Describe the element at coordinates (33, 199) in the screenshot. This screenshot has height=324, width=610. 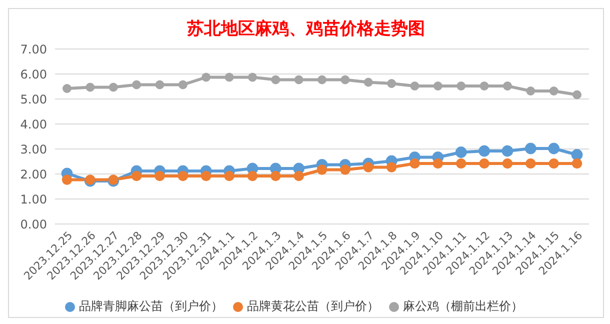
I see `y-tick-label: 1.00` at that location.